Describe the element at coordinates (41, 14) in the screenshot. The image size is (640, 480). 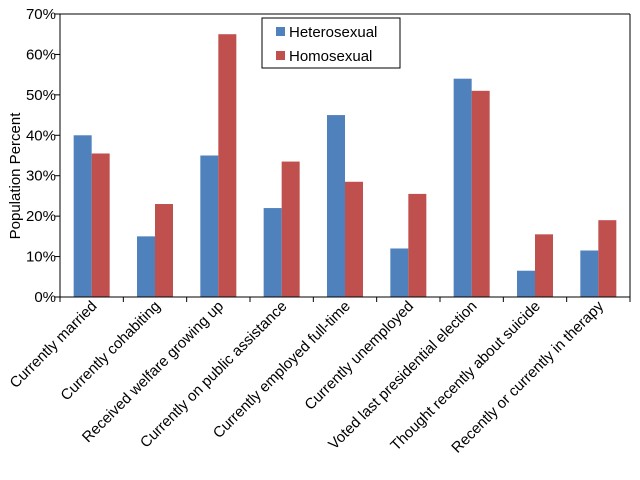
I see `y-tick-label: 70%` at that location.